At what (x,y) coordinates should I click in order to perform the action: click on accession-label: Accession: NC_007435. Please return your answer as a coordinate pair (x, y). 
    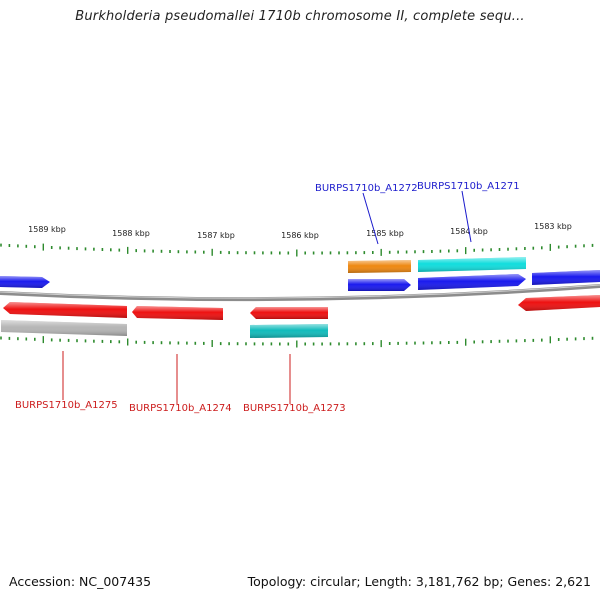
    Looking at the image, I should click on (80, 581).